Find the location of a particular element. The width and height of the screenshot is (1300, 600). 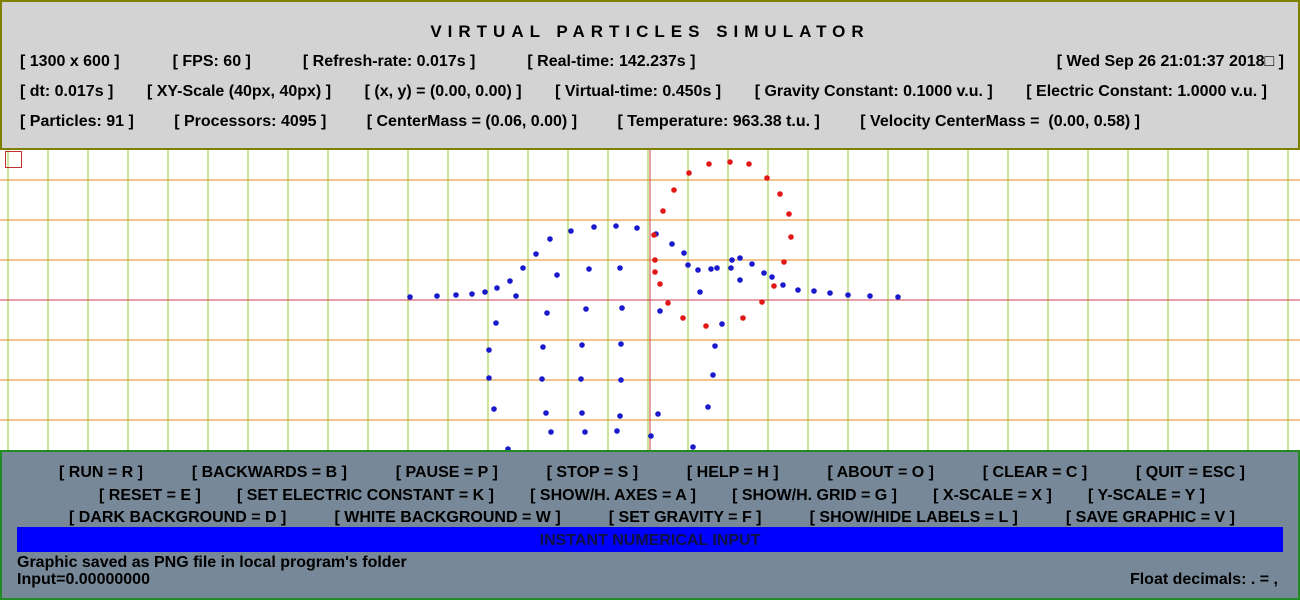

info-item: [ (x, y) = (0.00, 0.00) ] is located at coordinates (443, 91).